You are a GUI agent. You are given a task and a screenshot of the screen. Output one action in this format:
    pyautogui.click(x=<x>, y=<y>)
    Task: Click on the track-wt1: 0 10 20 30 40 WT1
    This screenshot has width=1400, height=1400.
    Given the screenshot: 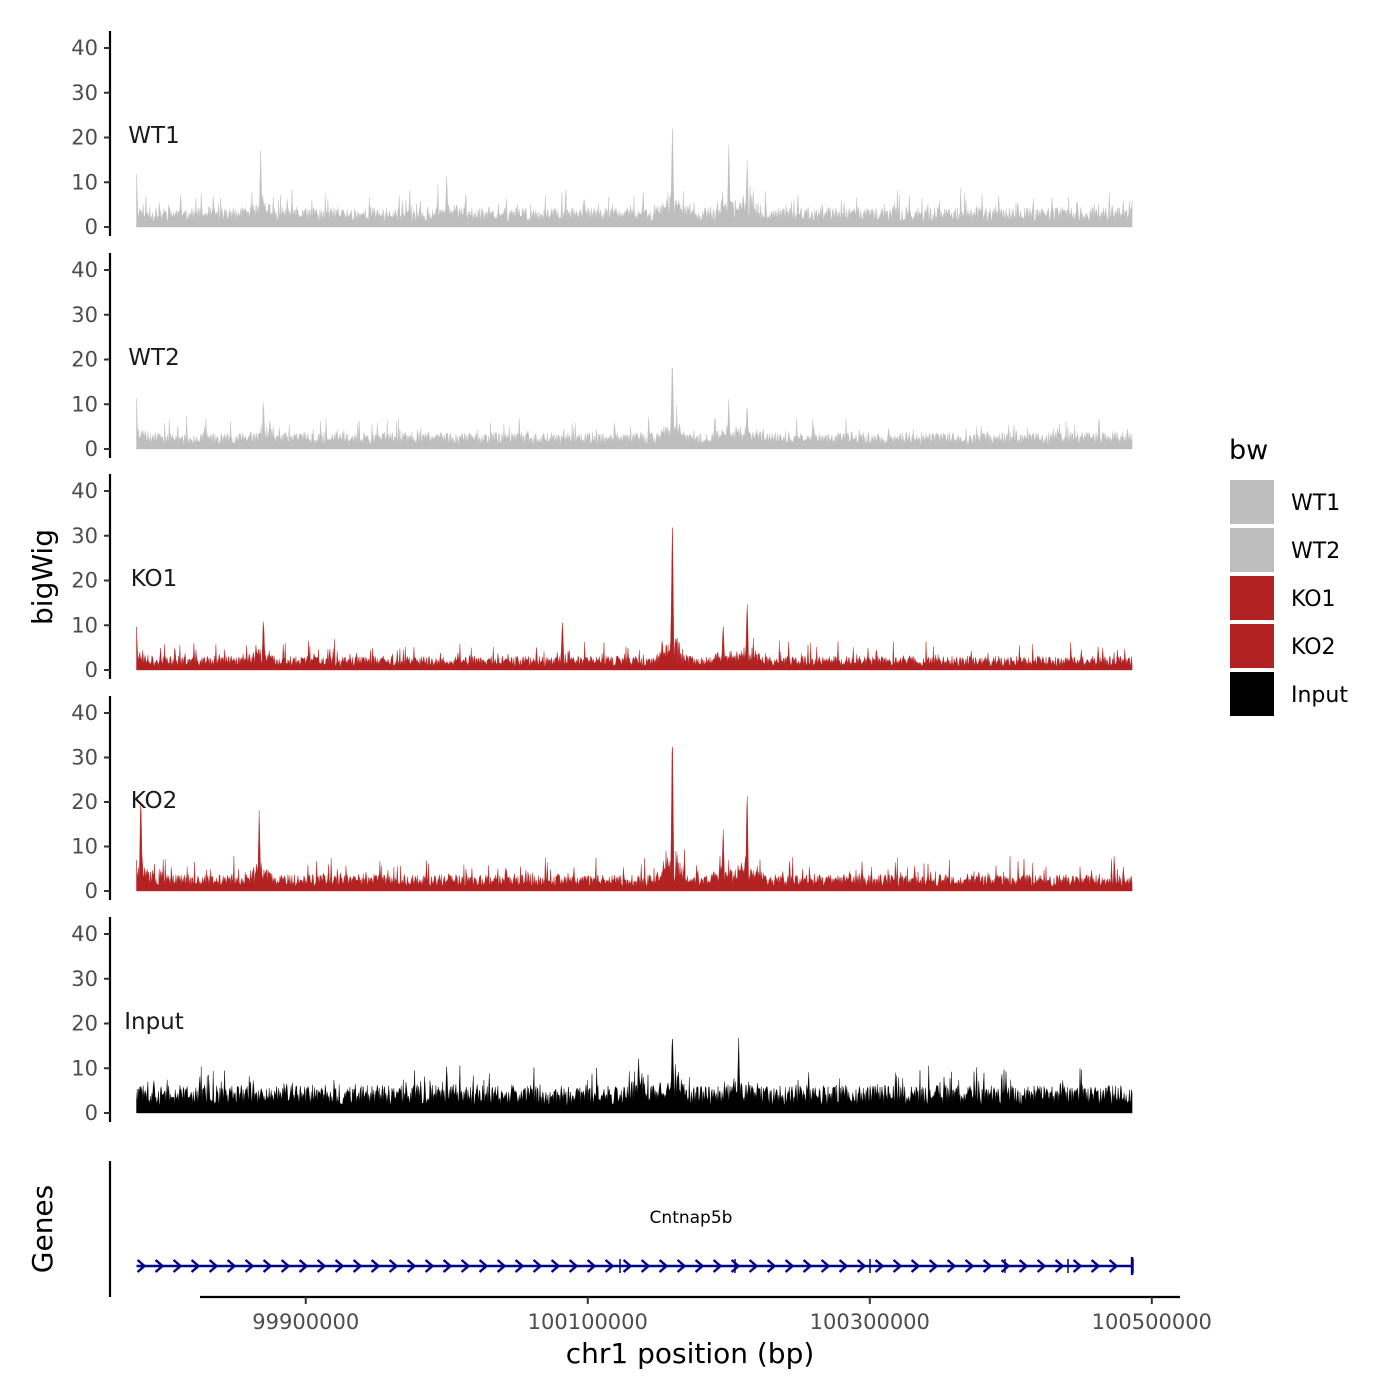 What is the action you would take?
    pyautogui.click(x=602, y=135)
    